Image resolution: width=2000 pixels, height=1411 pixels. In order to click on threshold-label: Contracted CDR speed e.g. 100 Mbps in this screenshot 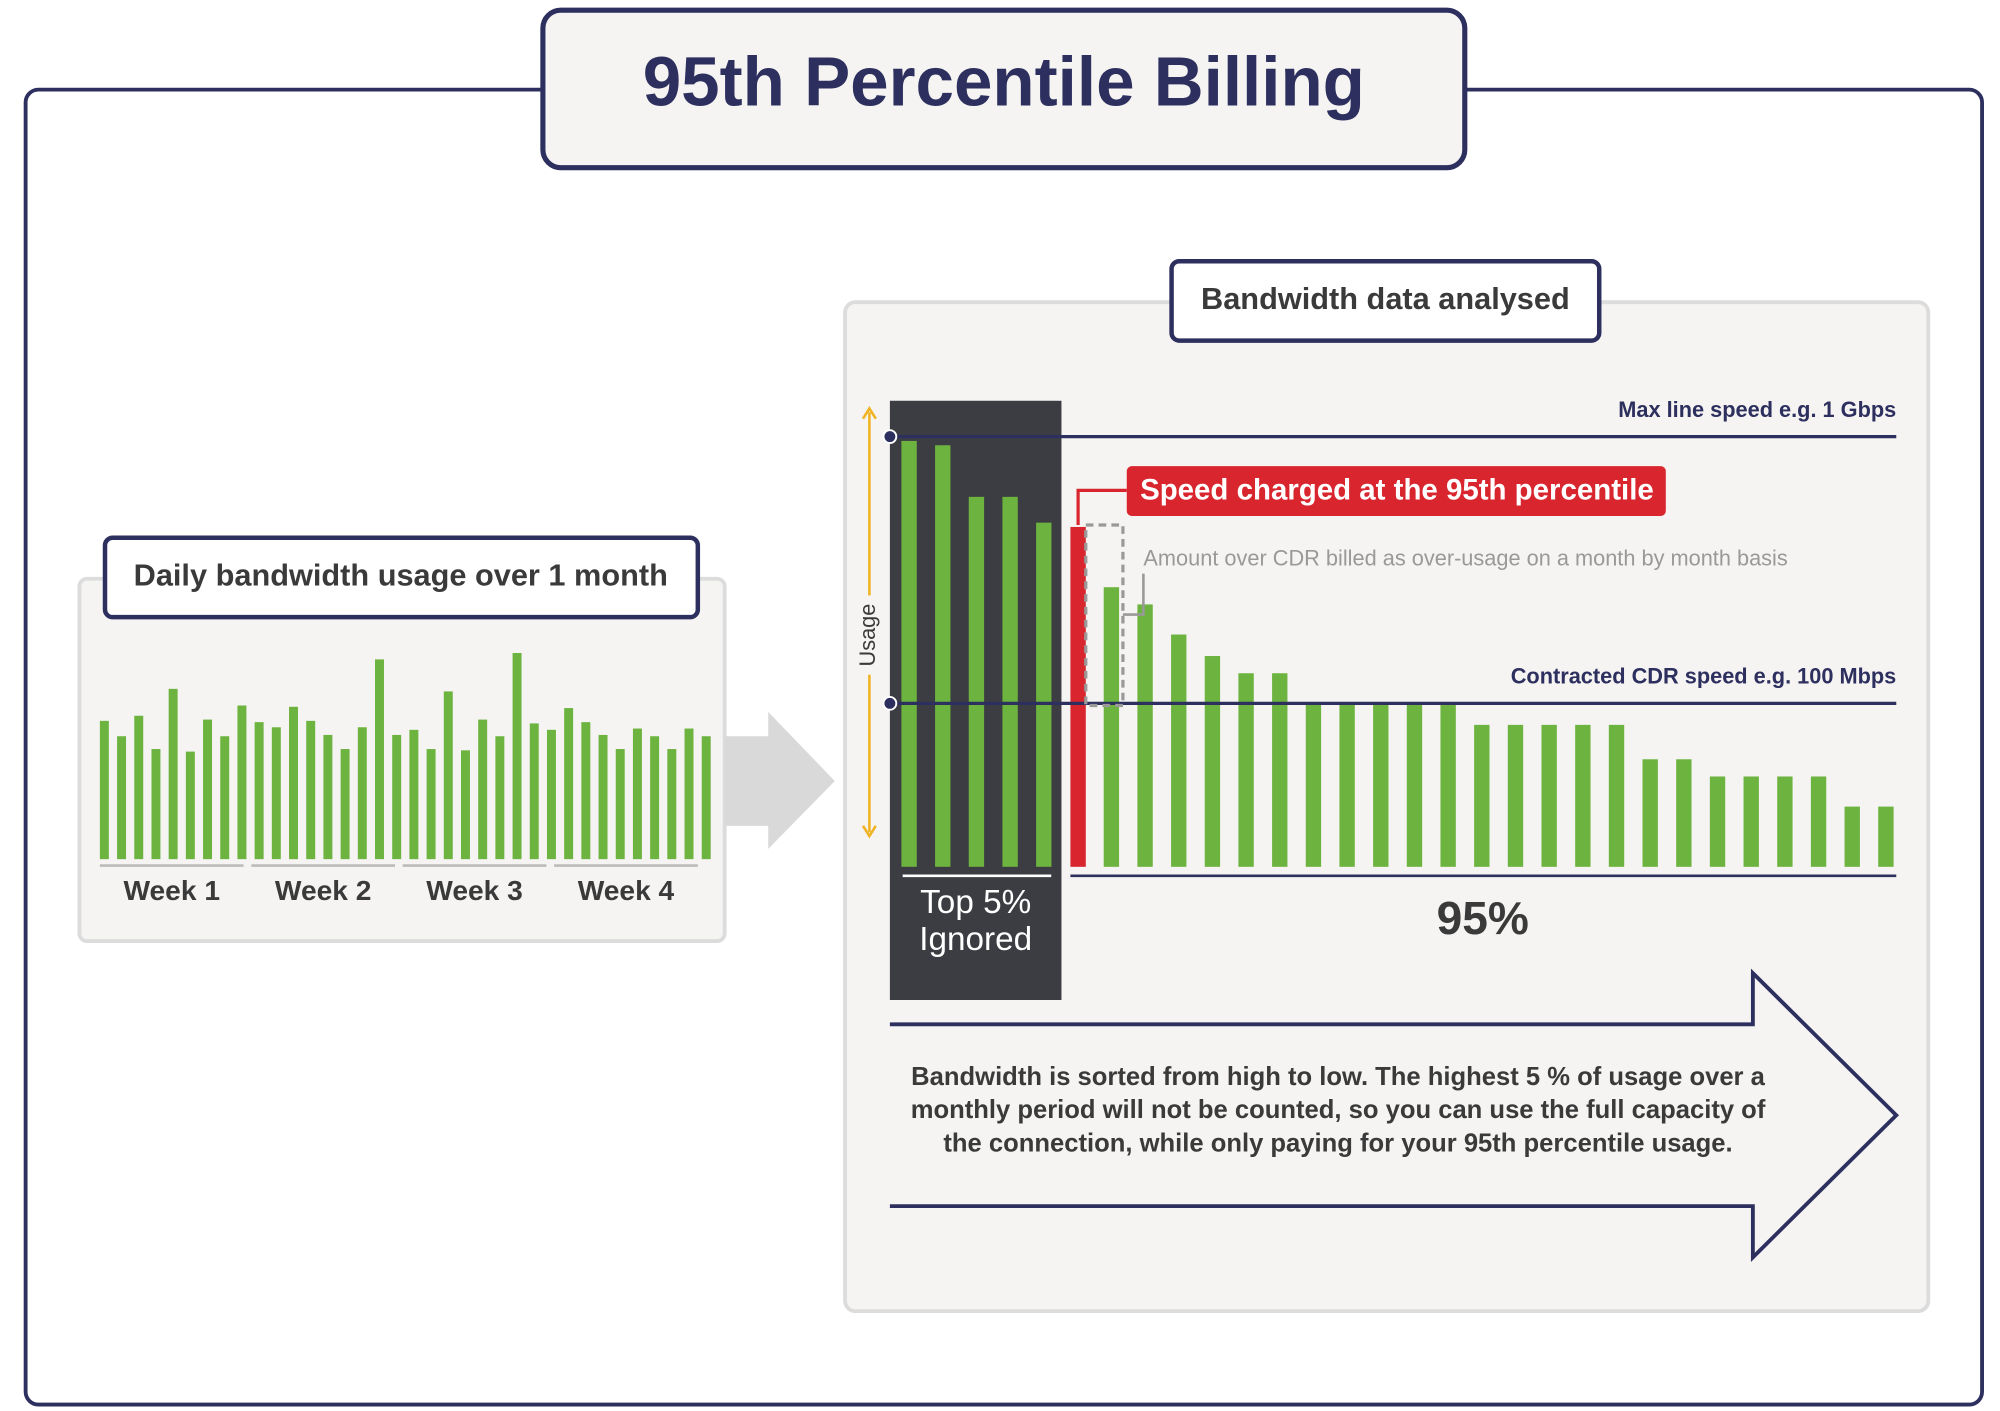, I will do `click(1704, 675)`.